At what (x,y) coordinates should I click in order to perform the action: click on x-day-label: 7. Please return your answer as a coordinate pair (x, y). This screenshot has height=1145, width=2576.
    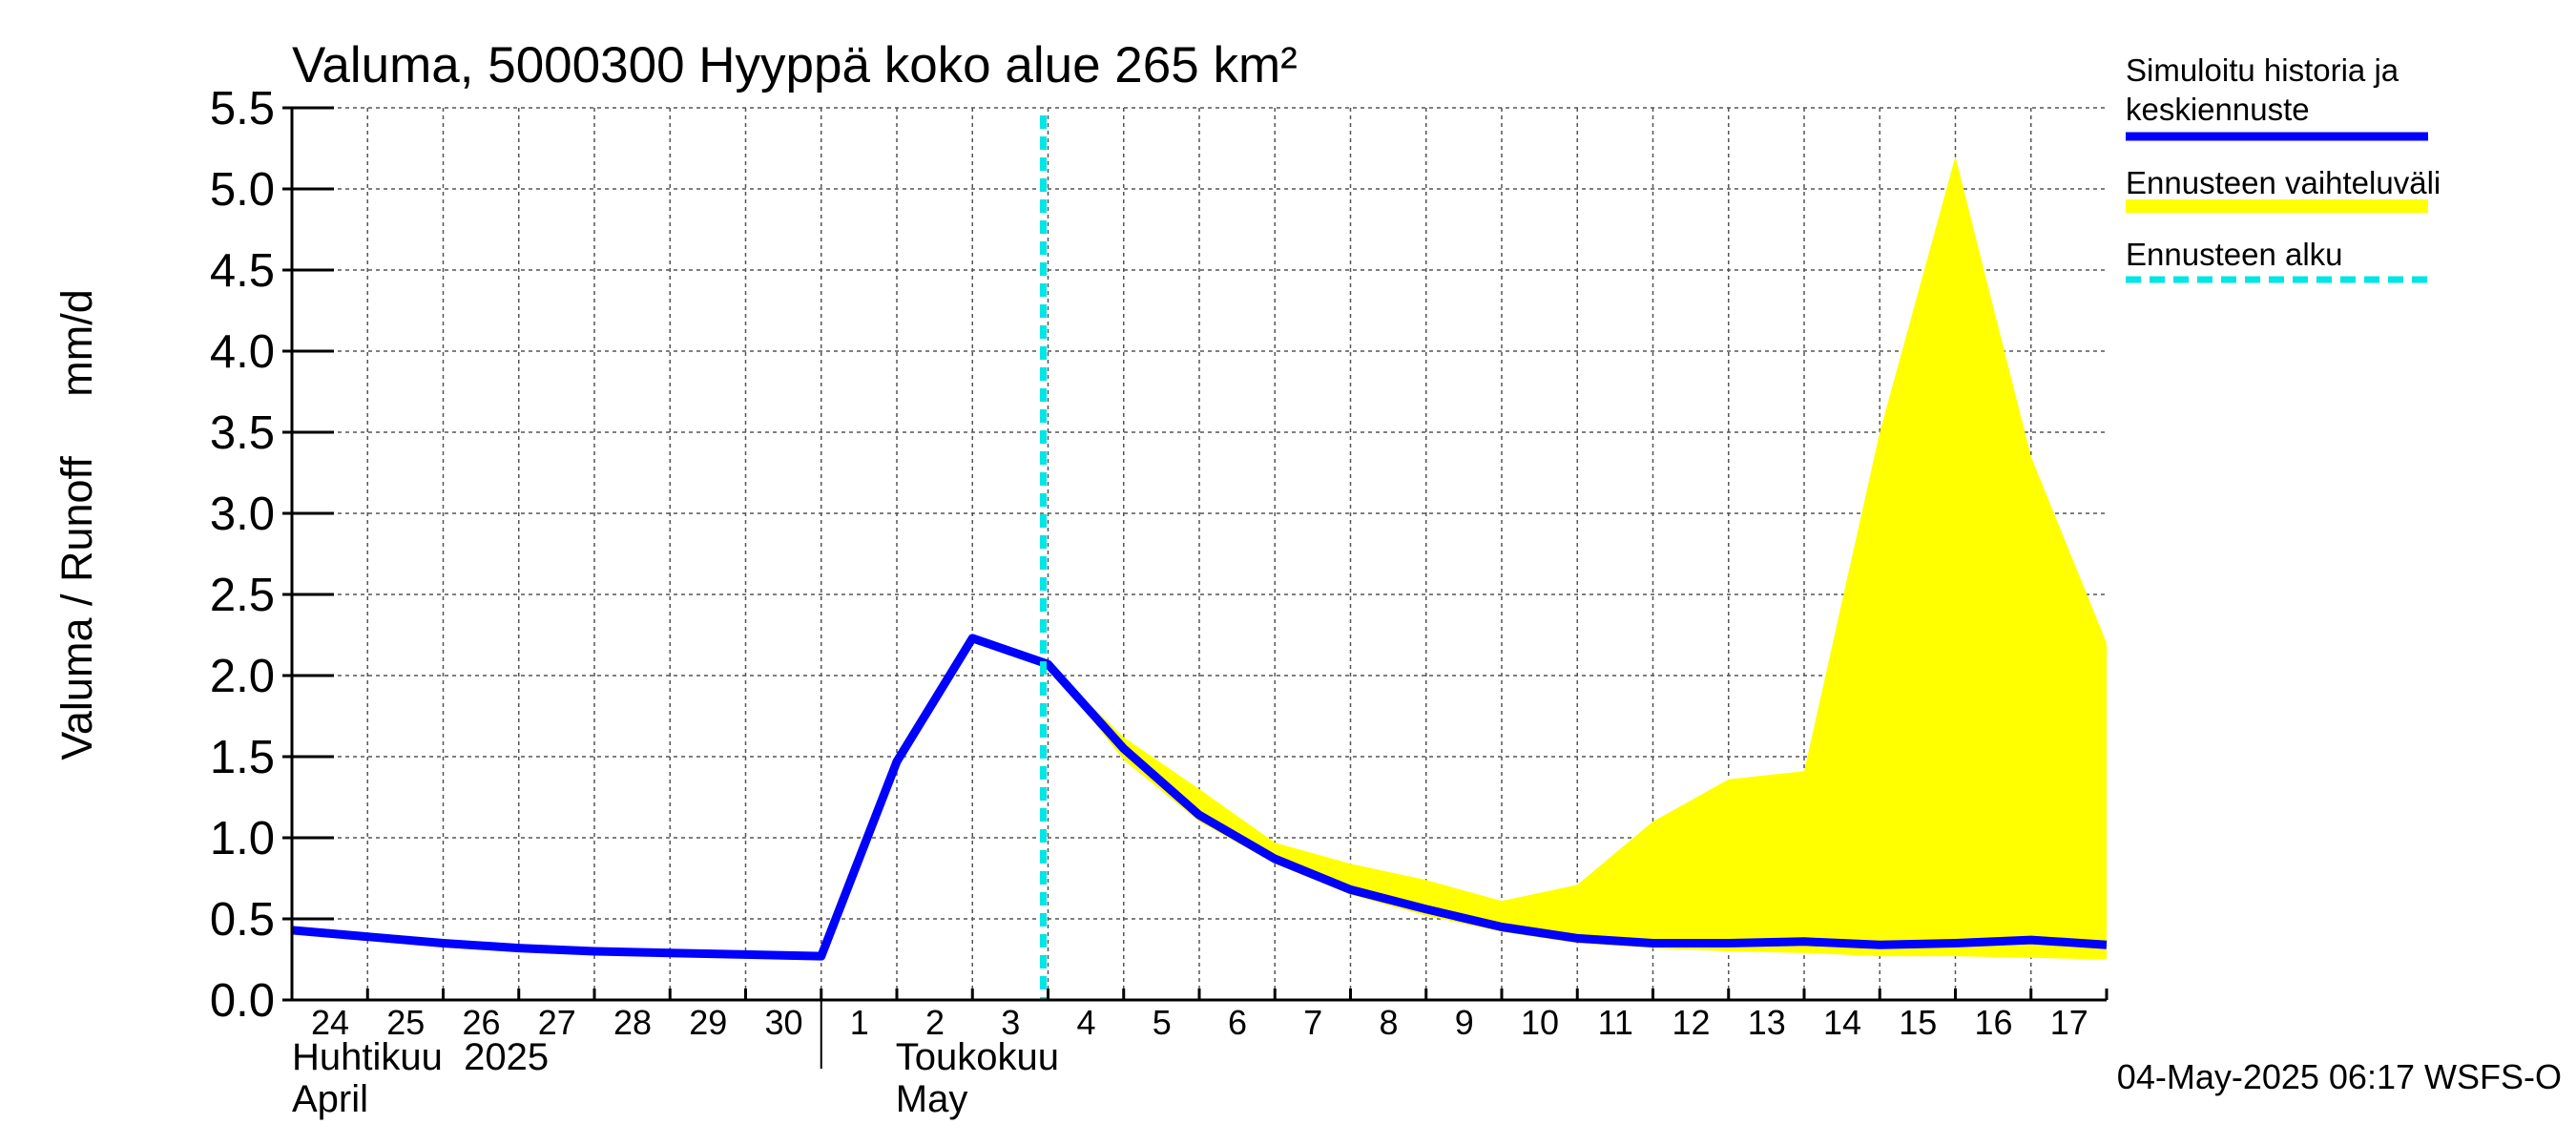
    Looking at the image, I should click on (1312, 1022).